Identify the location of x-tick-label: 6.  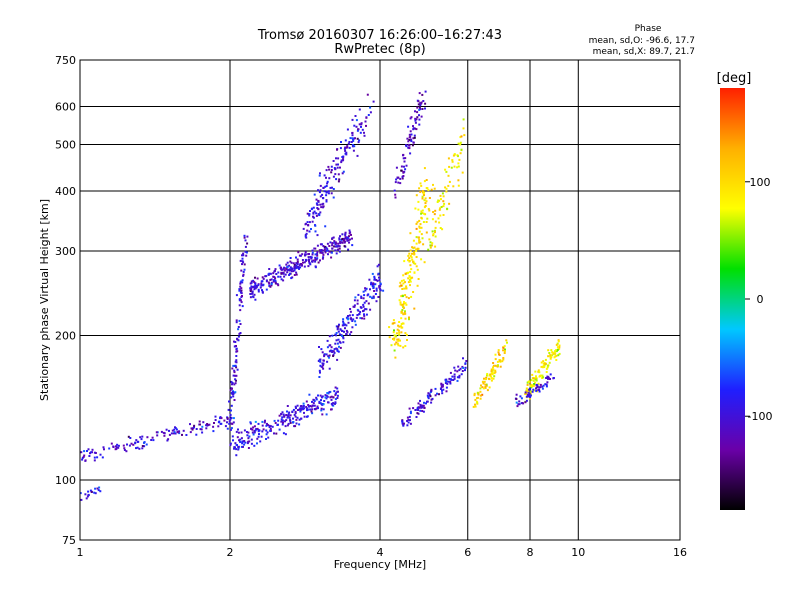
(467, 552).